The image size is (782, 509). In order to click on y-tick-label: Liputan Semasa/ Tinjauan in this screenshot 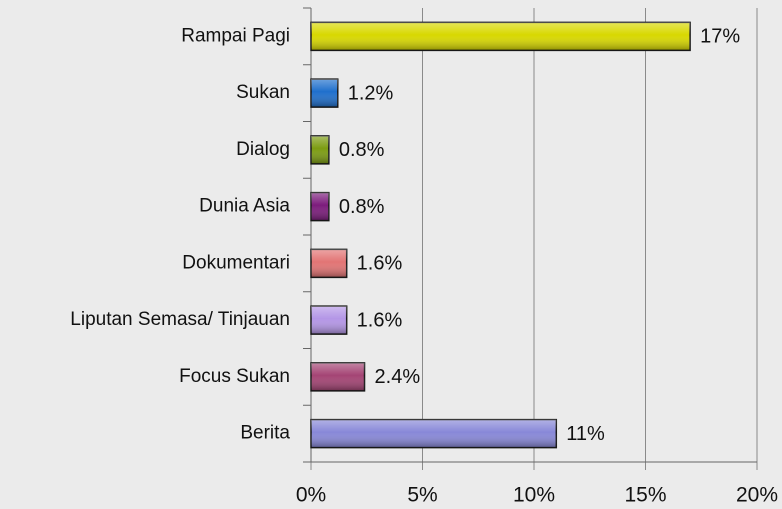, I will do `click(180, 319)`.